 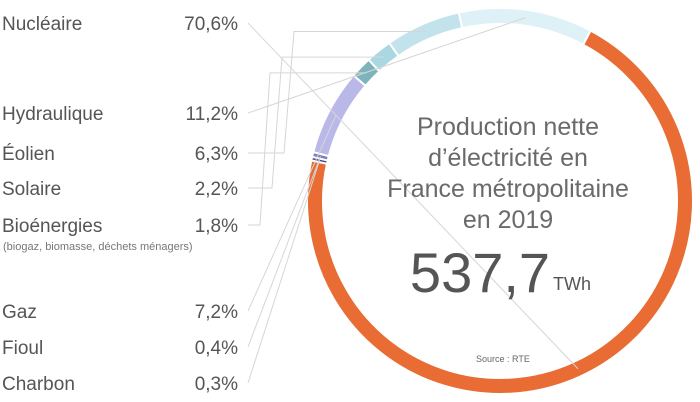 What do you see at coordinates (216, 312) in the screenshot?
I see `legend-value-3: 7,2%` at bounding box center [216, 312].